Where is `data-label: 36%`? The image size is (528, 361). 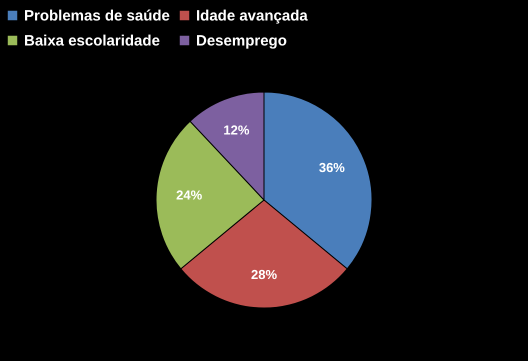 data-label: 36% is located at coordinates (332, 168).